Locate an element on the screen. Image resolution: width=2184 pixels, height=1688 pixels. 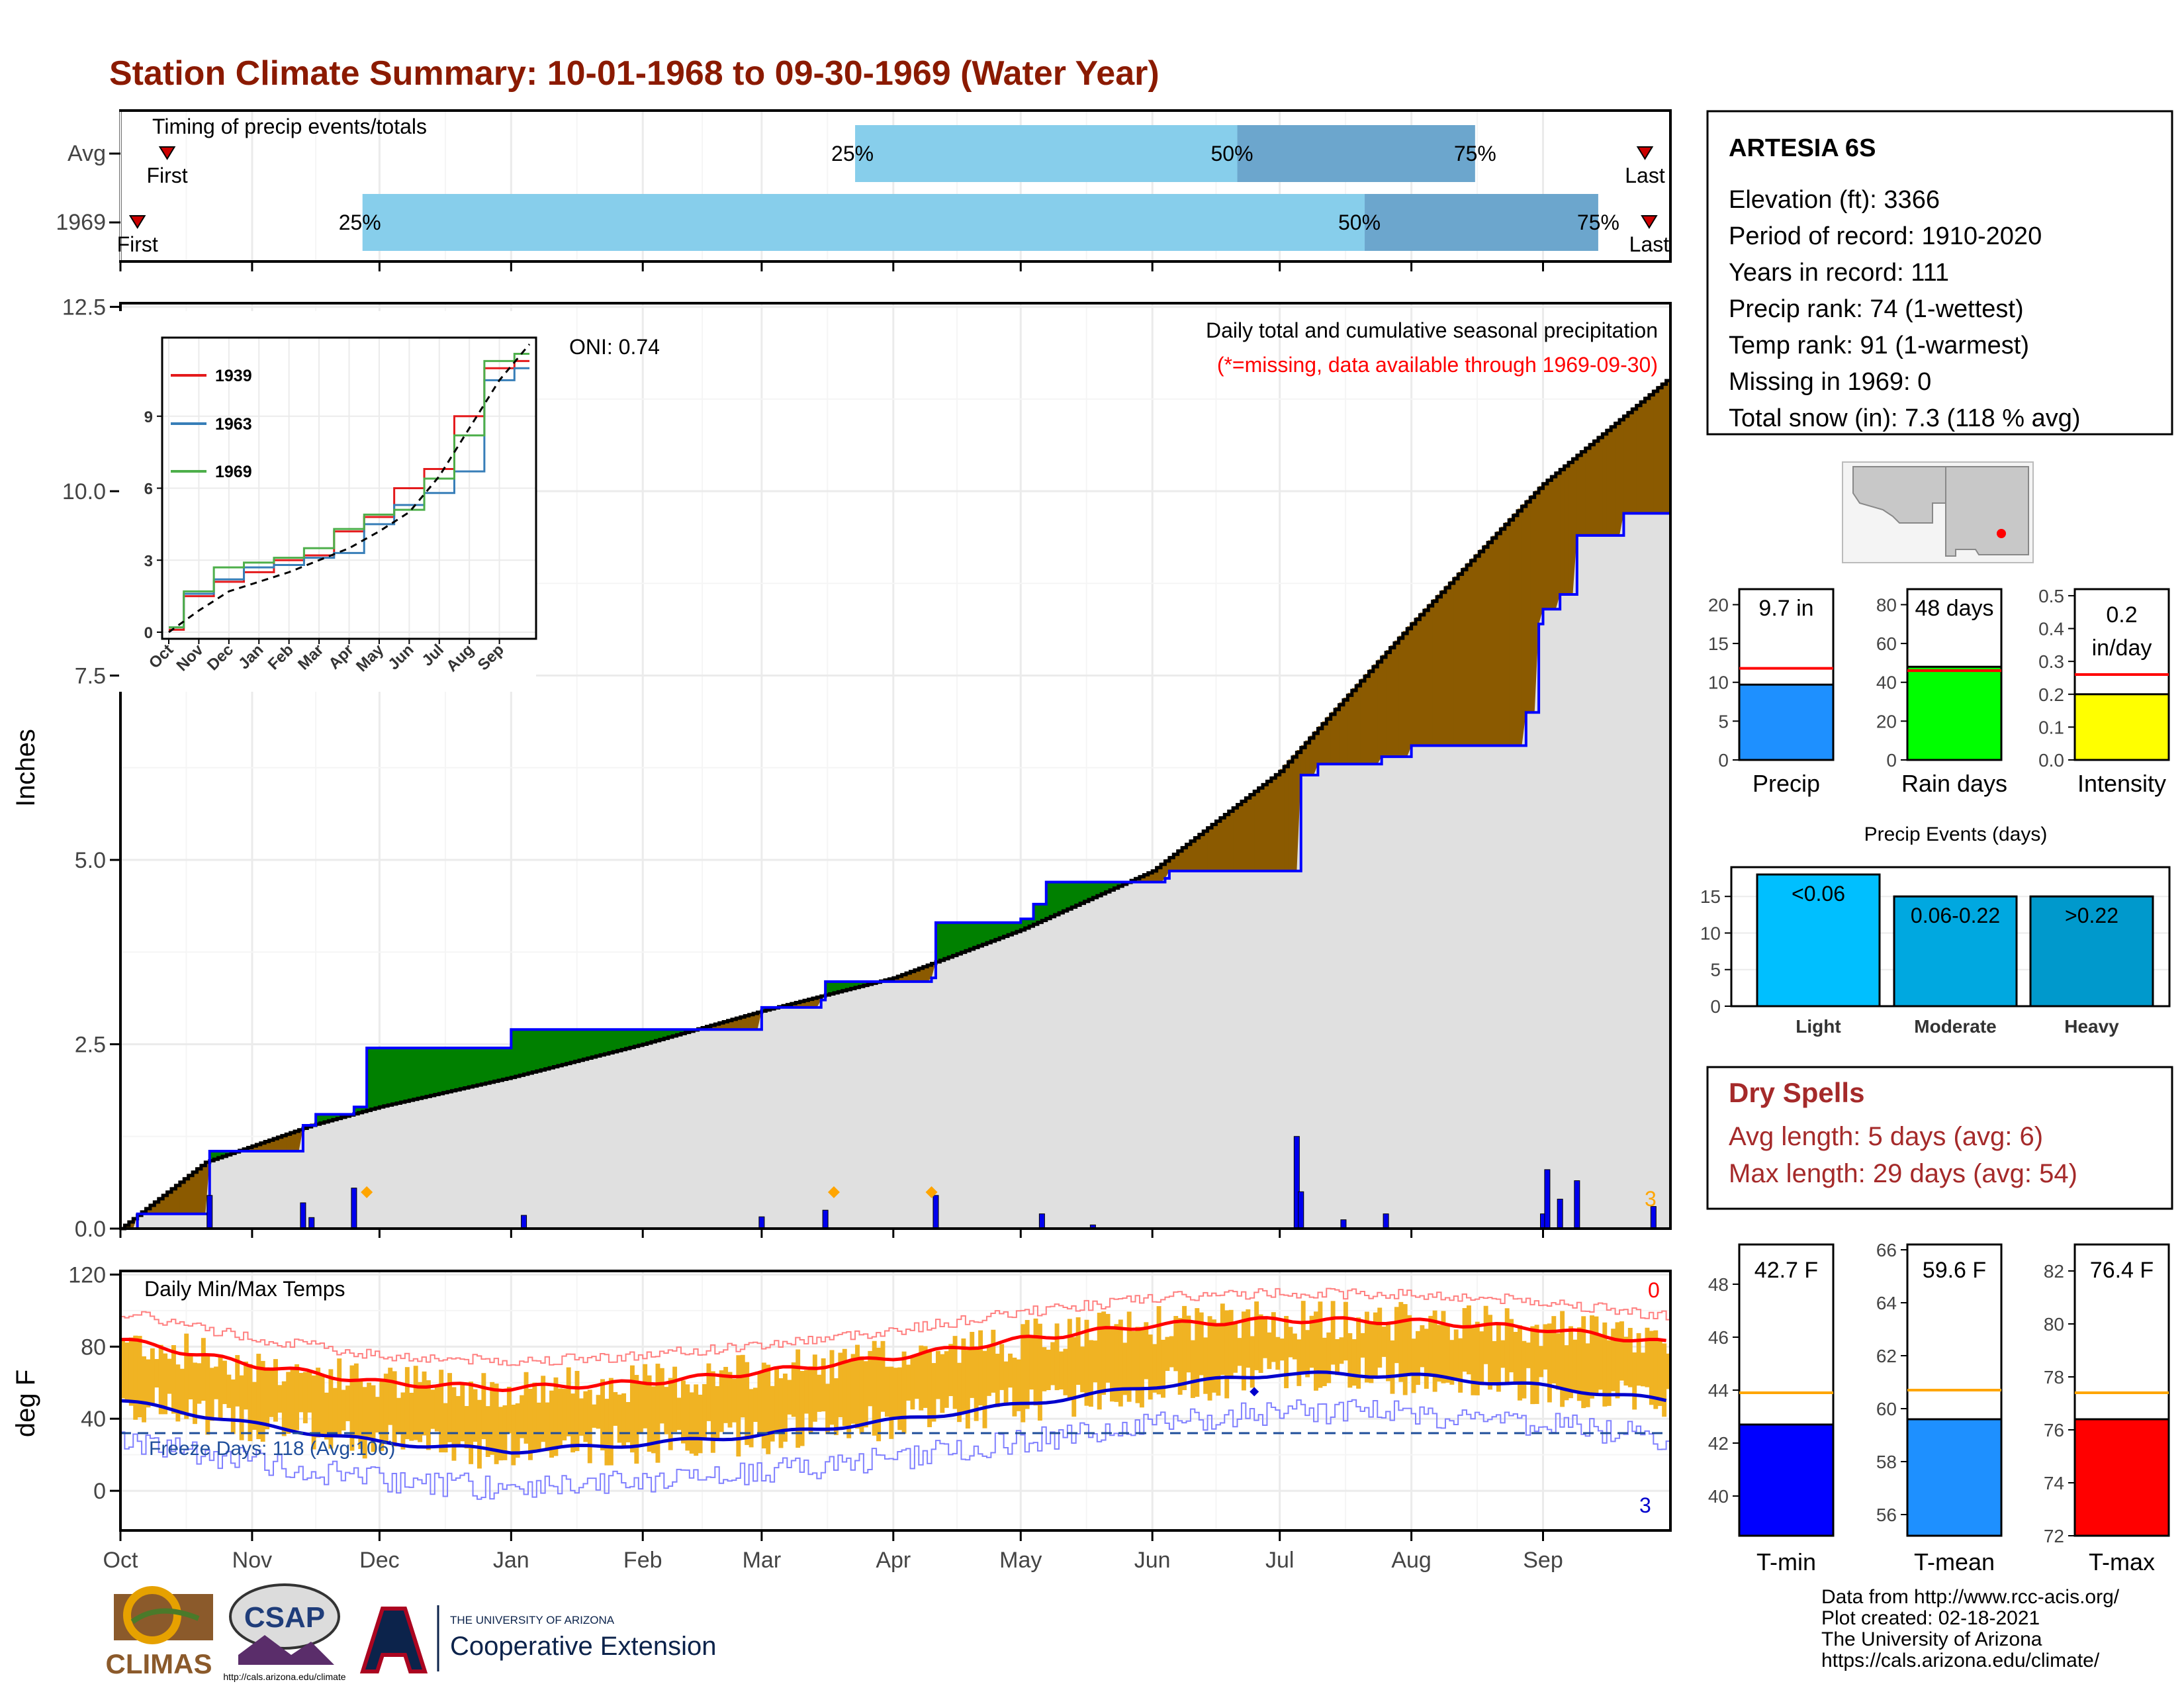
month-tick-label: Jul is located at coordinates (1279, 1560).